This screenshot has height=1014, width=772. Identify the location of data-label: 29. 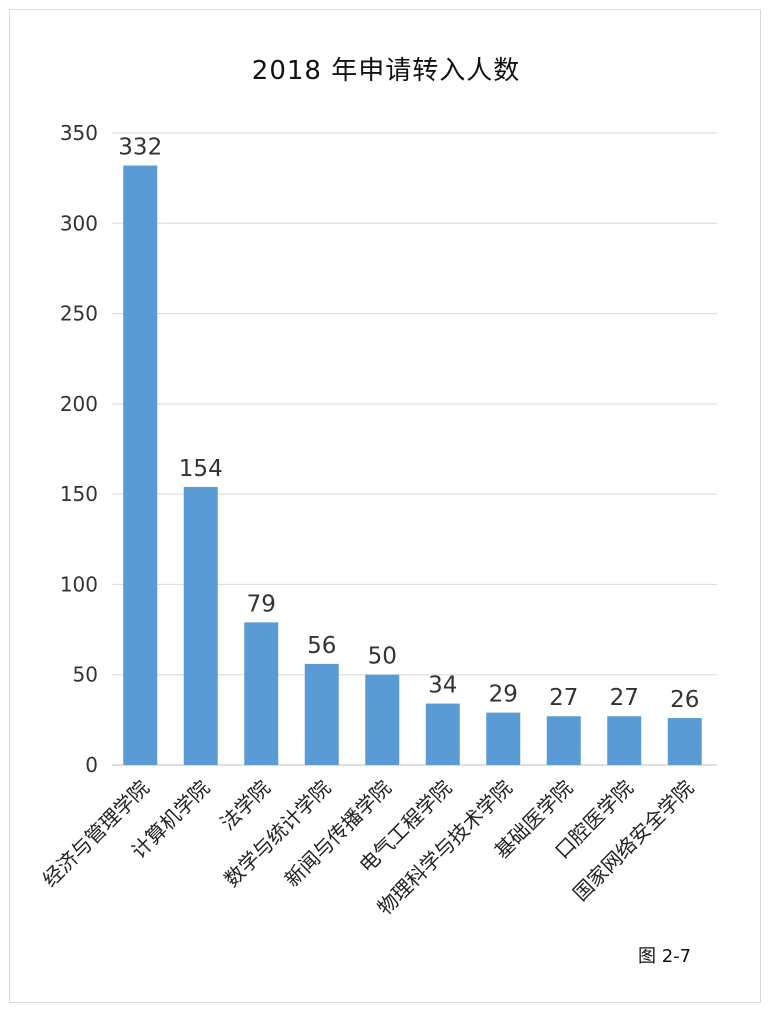
(503, 695).